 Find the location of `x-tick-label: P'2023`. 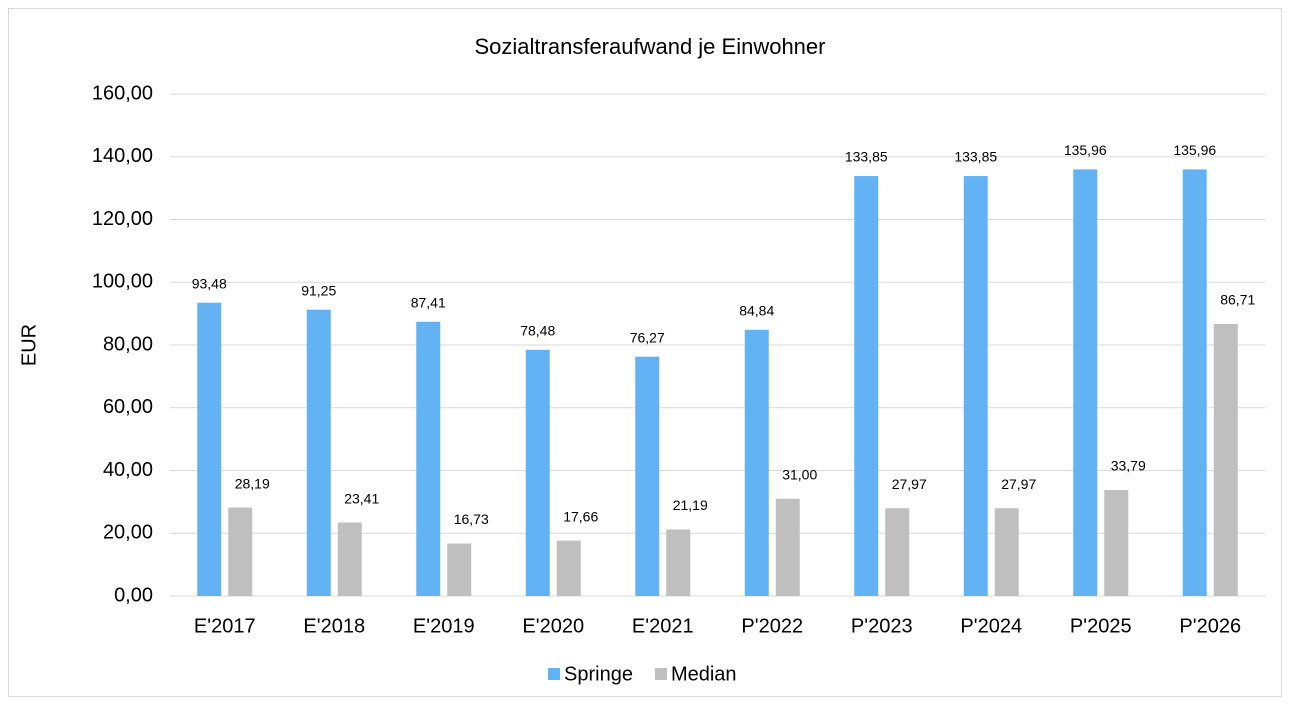

x-tick-label: P'2023 is located at coordinates (882, 626).